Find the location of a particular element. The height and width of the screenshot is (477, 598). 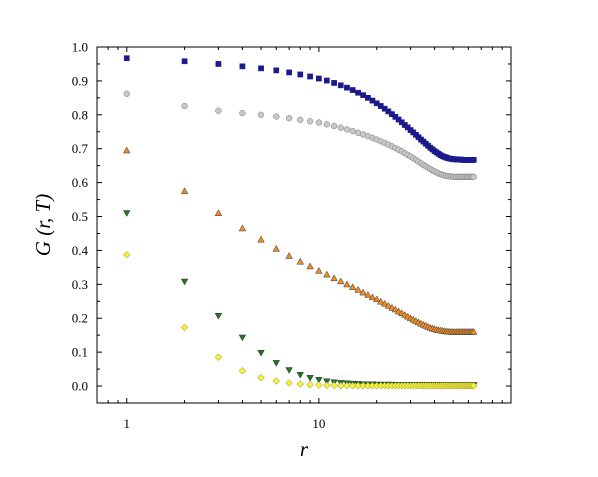

x-axis-label: r is located at coordinates (304, 449).